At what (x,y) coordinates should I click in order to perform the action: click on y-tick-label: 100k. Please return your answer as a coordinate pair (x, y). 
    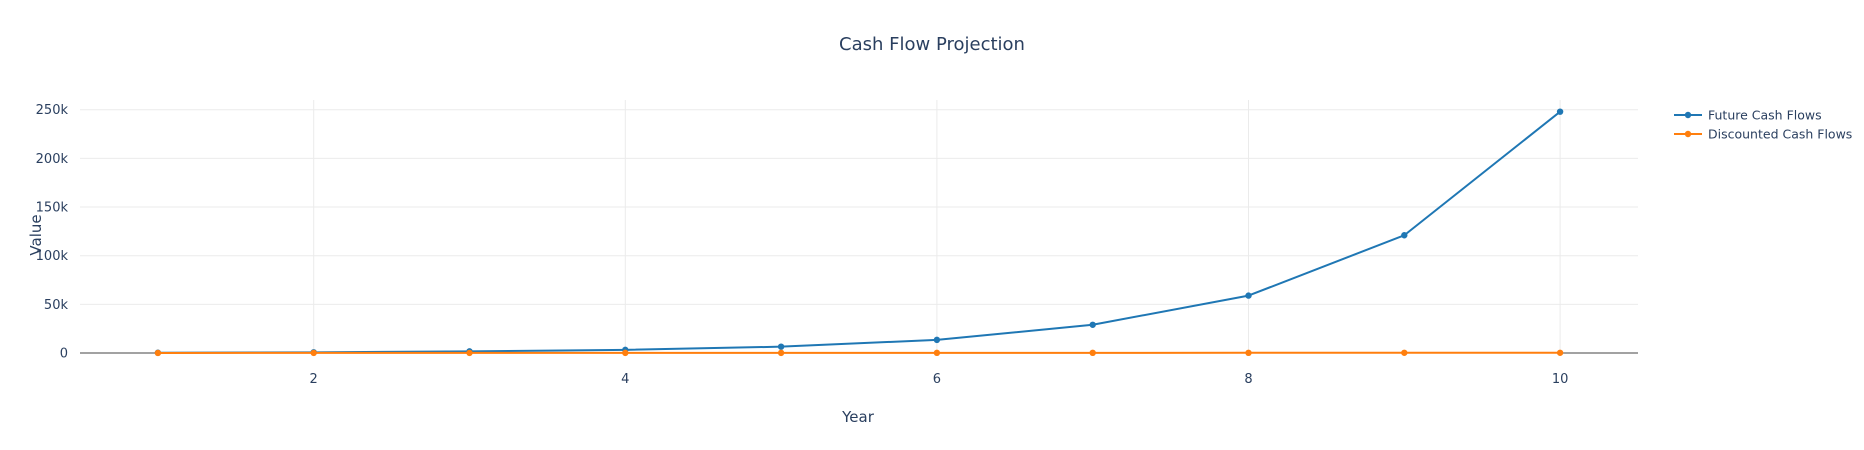
    Looking at the image, I should click on (52, 256).